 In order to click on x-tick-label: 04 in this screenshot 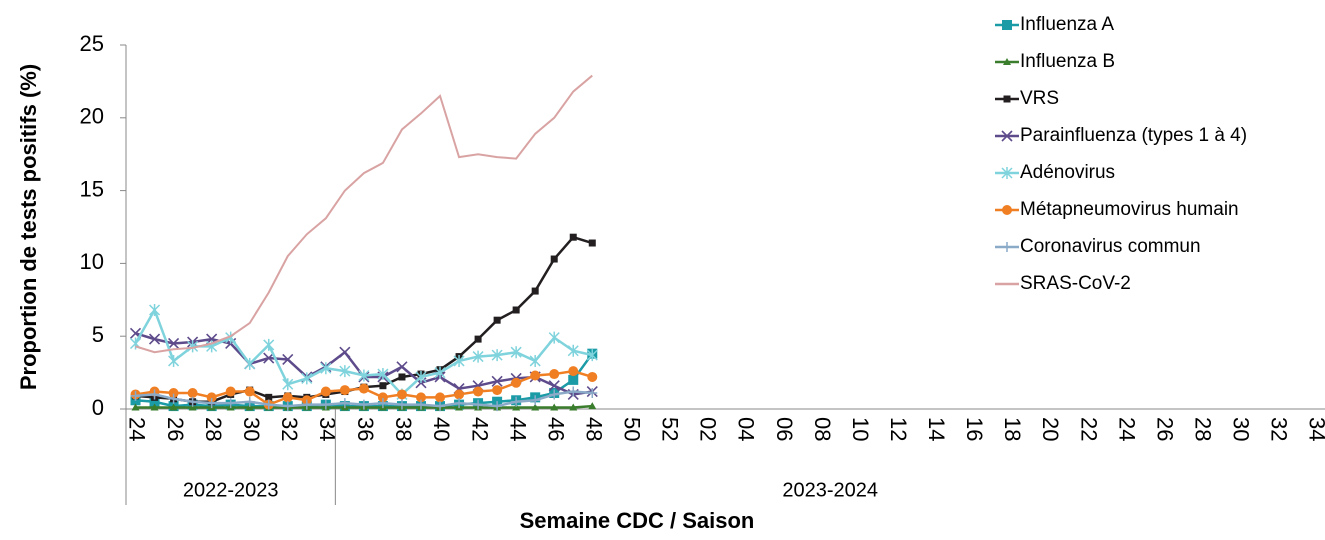, I will do `click(746, 429)`.